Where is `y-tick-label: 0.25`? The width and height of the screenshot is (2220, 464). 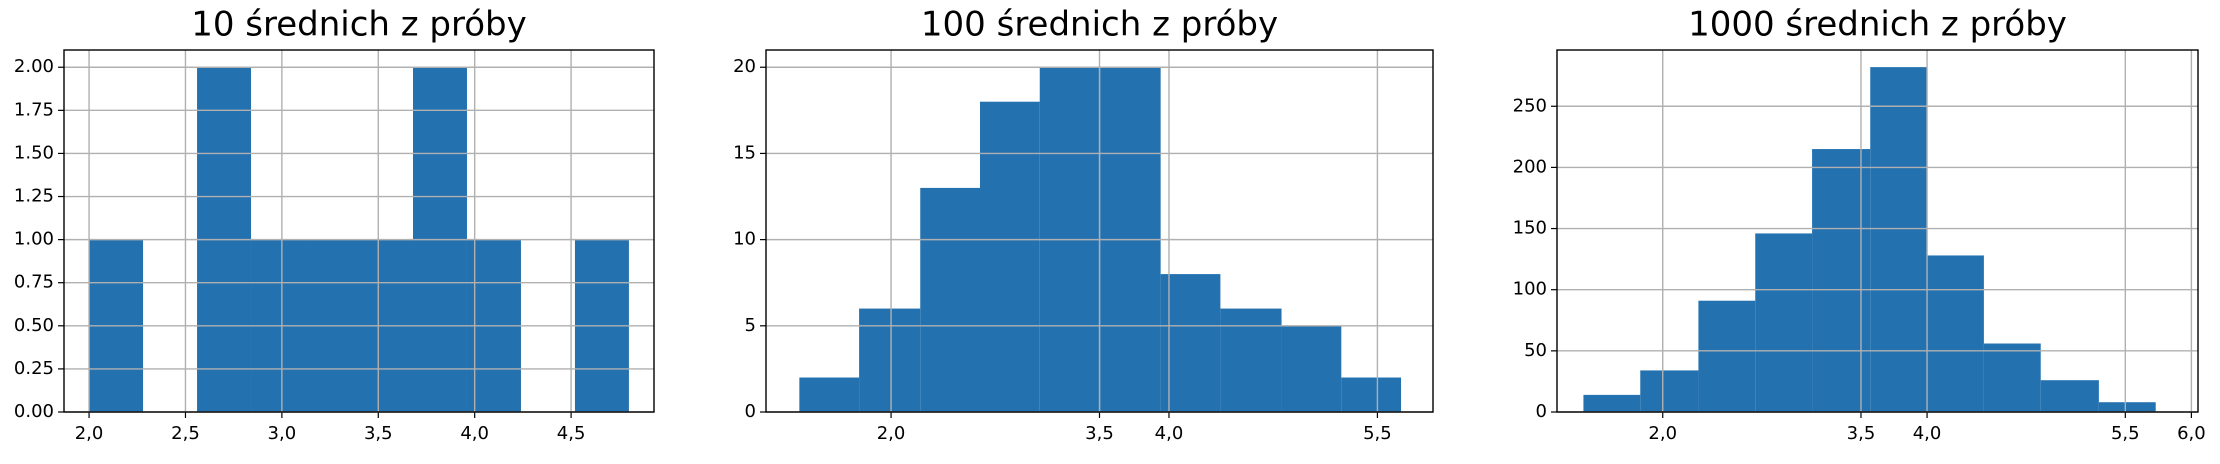 y-tick-label: 0.25 is located at coordinates (34, 368).